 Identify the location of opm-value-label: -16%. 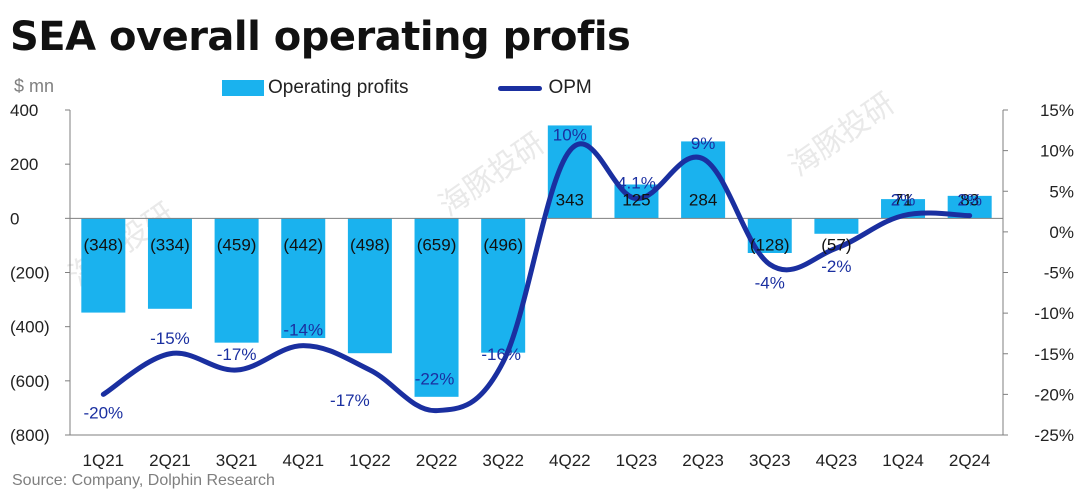
(501, 354).